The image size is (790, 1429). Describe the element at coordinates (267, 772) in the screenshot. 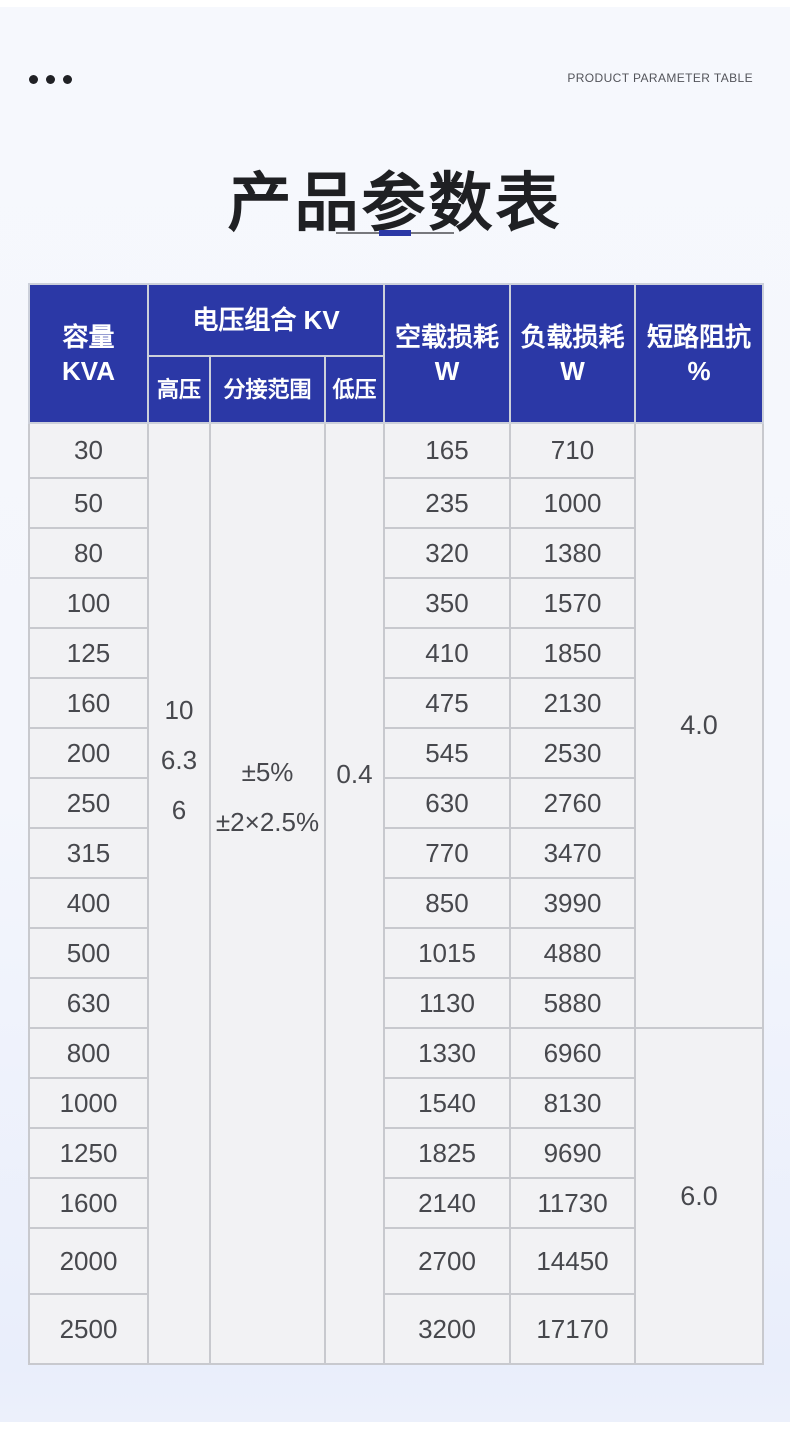

I see `tap-range-value: ±5%` at that location.